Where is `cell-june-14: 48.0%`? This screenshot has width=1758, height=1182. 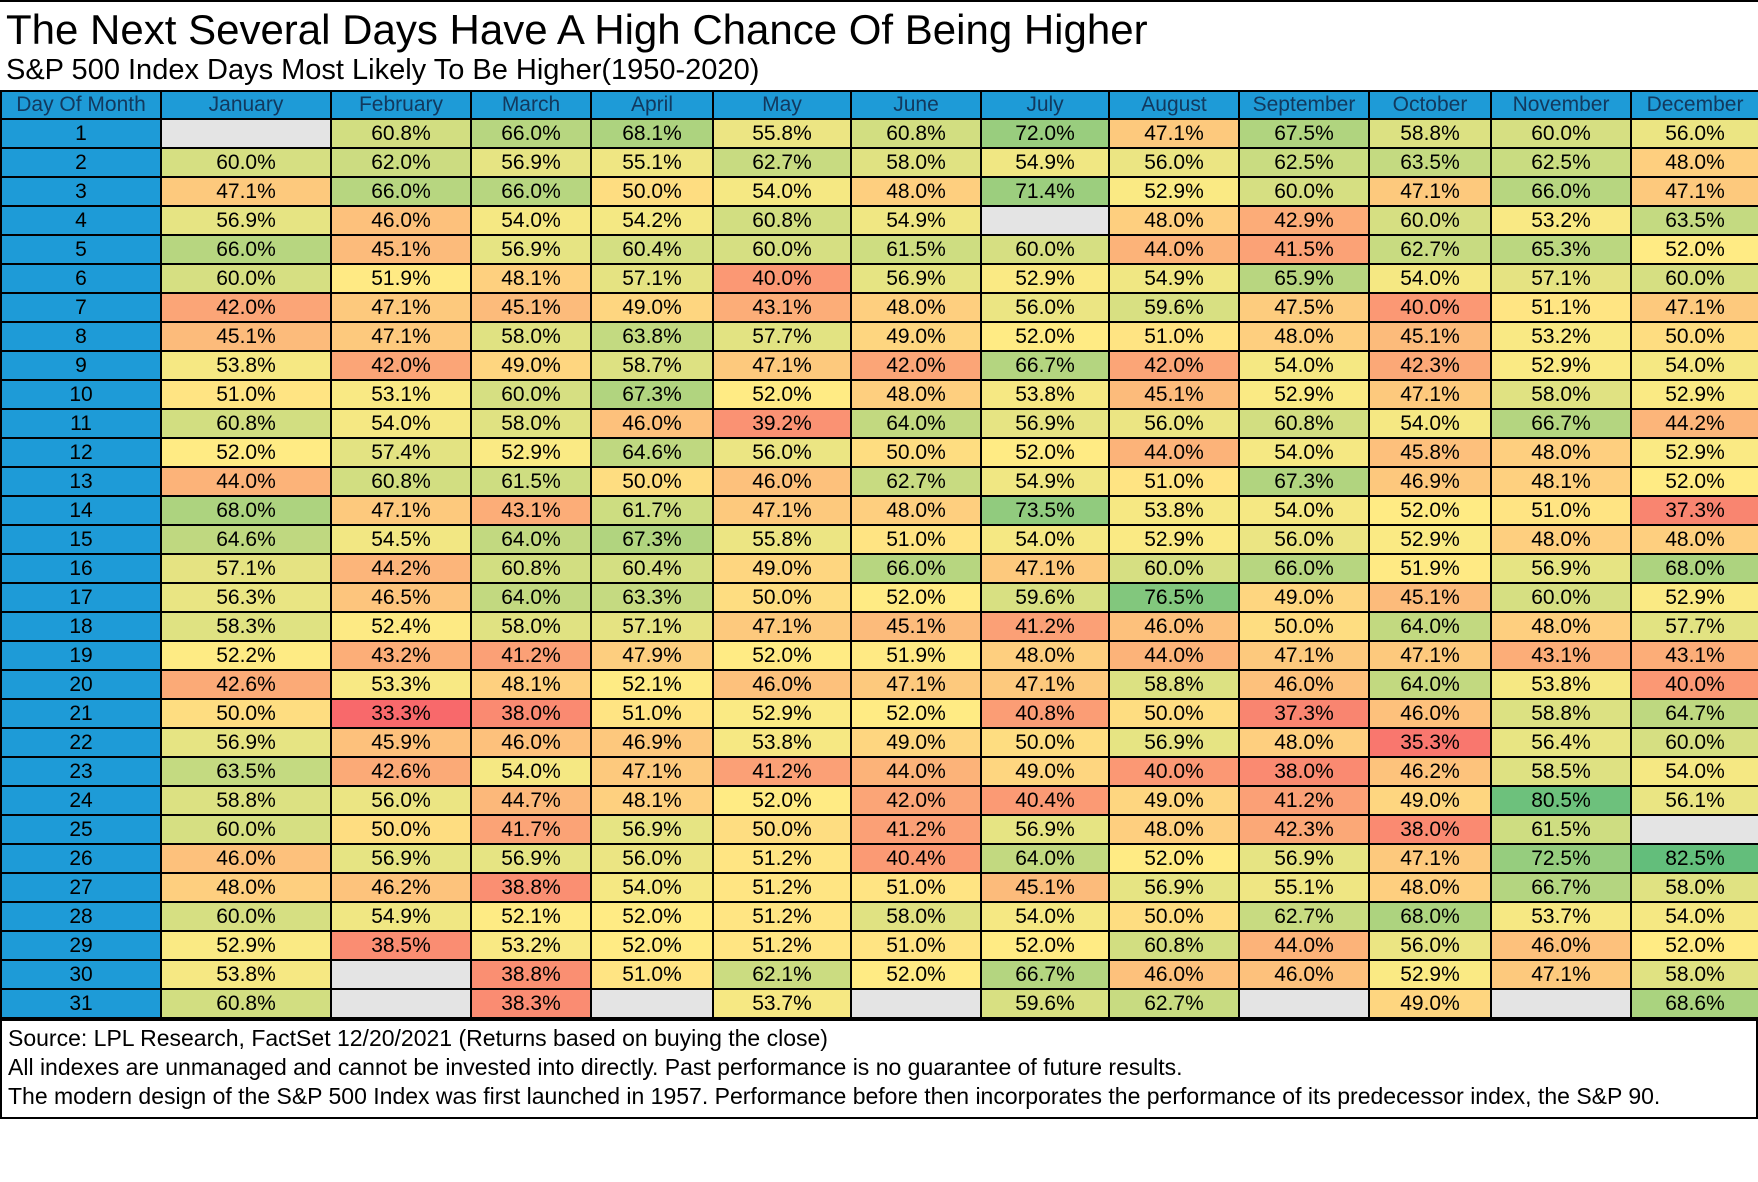
cell-june-14: 48.0% is located at coordinates (916, 510).